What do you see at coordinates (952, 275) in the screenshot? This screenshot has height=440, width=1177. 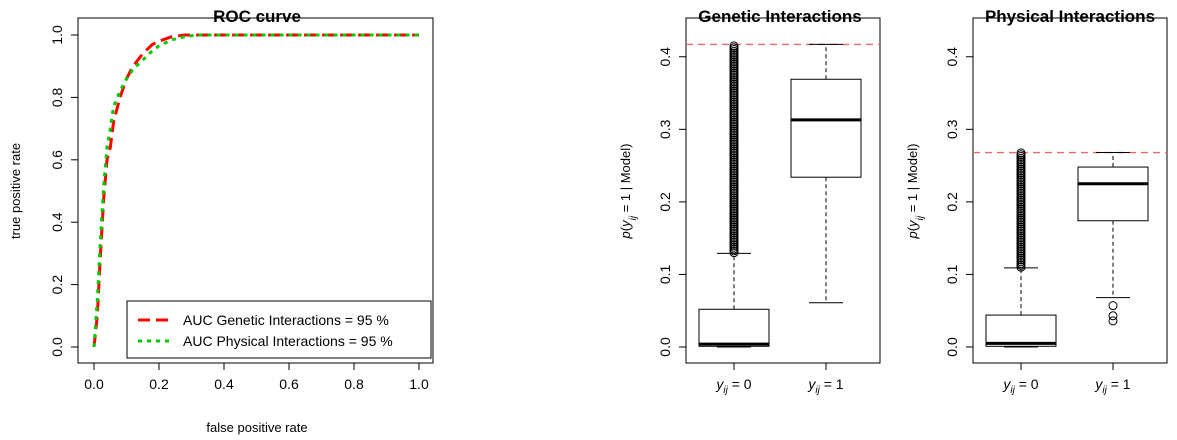 I see `box2-y-tick-label: 0.1` at bounding box center [952, 275].